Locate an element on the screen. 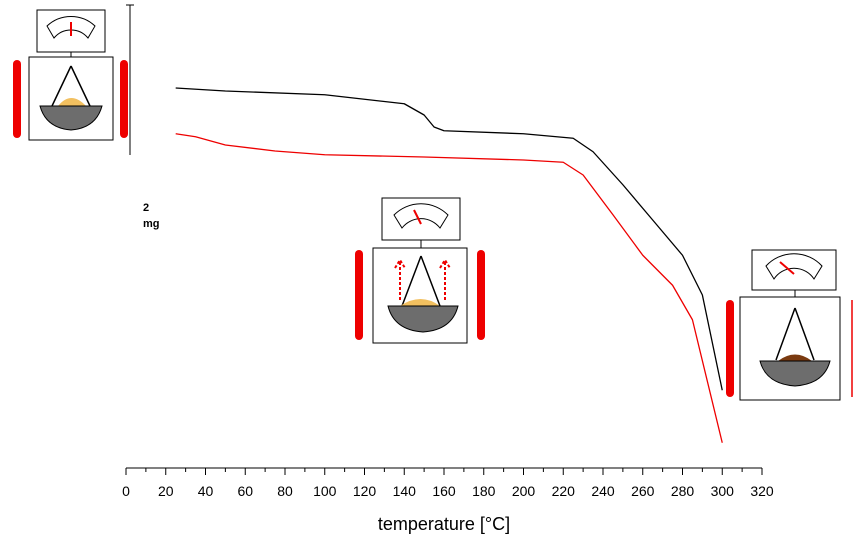 The height and width of the screenshot is (538, 854). x-tick-label: 120 is located at coordinates (365, 491).